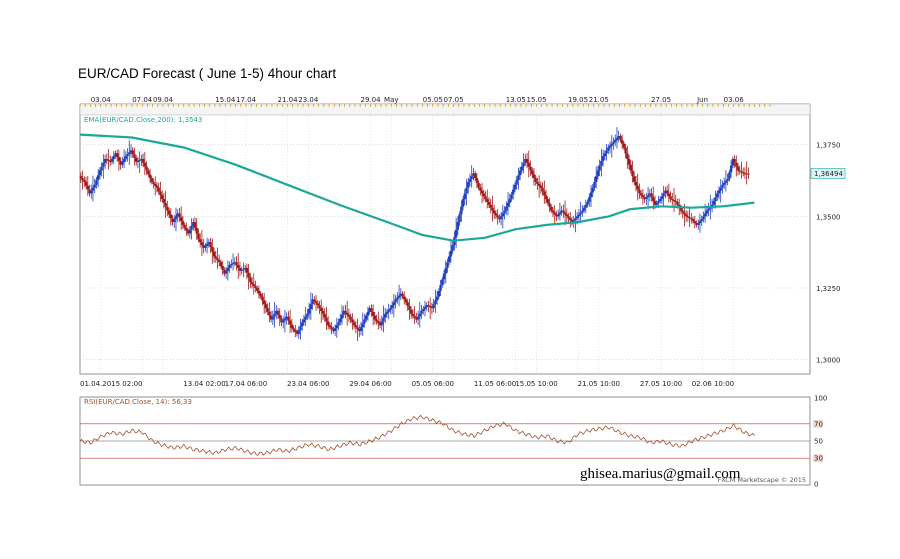  What do you see at coordinates (371, 100) in the screenshot?
I see `top-axis-label: 29.04` at bounding box center [371, 100].